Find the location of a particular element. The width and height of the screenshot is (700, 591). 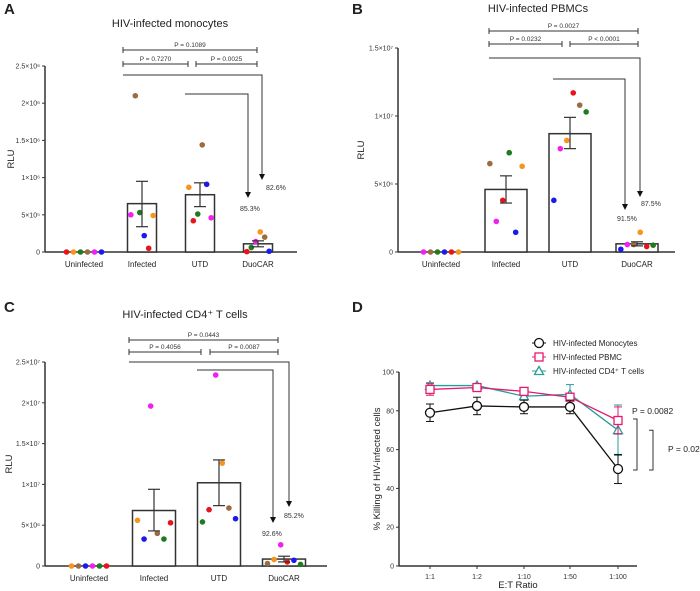

y-tick-label: 1×10⁷ is located at coordinates (31, 485).